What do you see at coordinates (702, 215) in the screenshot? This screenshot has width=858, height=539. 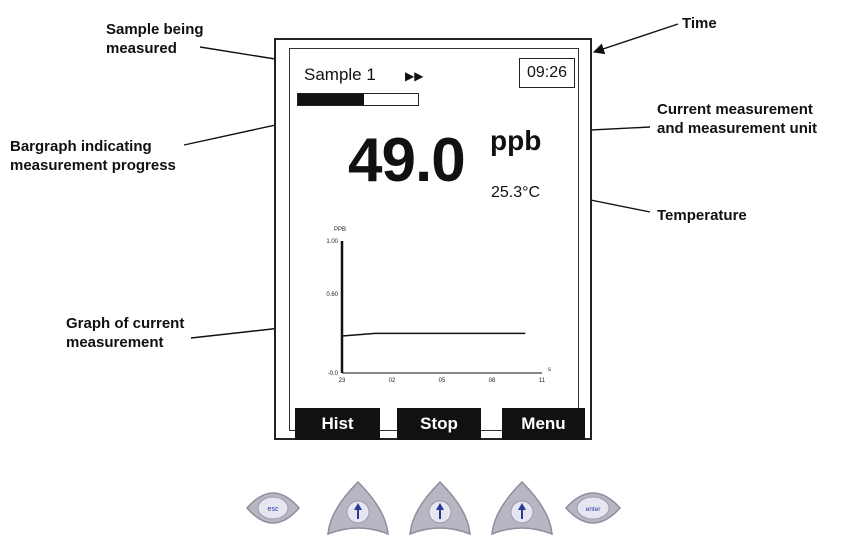 I see `callout-temperature: Temperature` at bounding box center [702, 215].